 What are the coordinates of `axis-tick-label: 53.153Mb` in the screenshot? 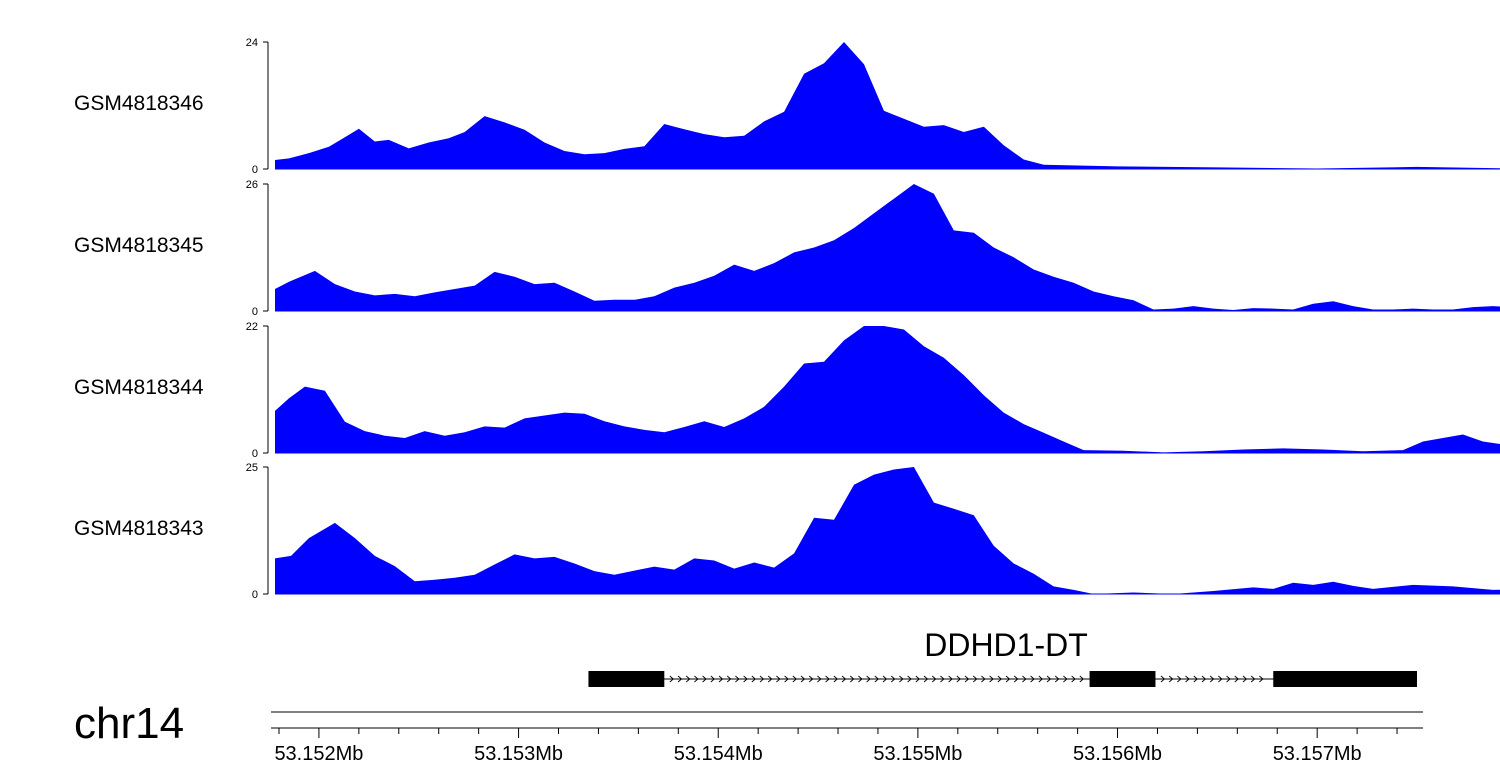 It's located at (518, 754).